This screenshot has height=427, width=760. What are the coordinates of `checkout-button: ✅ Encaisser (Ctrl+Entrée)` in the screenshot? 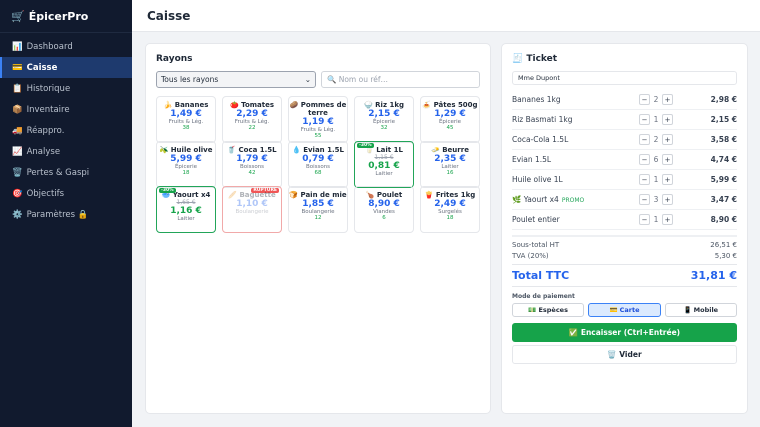 It's located at (624, 332).